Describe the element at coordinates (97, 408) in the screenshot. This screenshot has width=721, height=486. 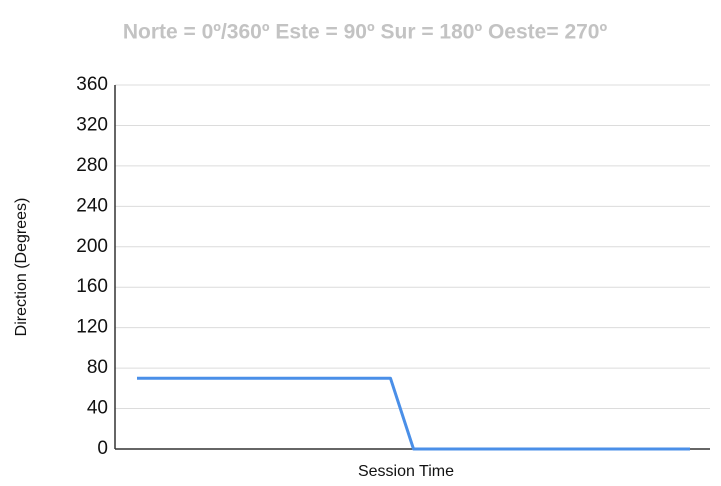
I see `y-tick-label: 40` at that location.